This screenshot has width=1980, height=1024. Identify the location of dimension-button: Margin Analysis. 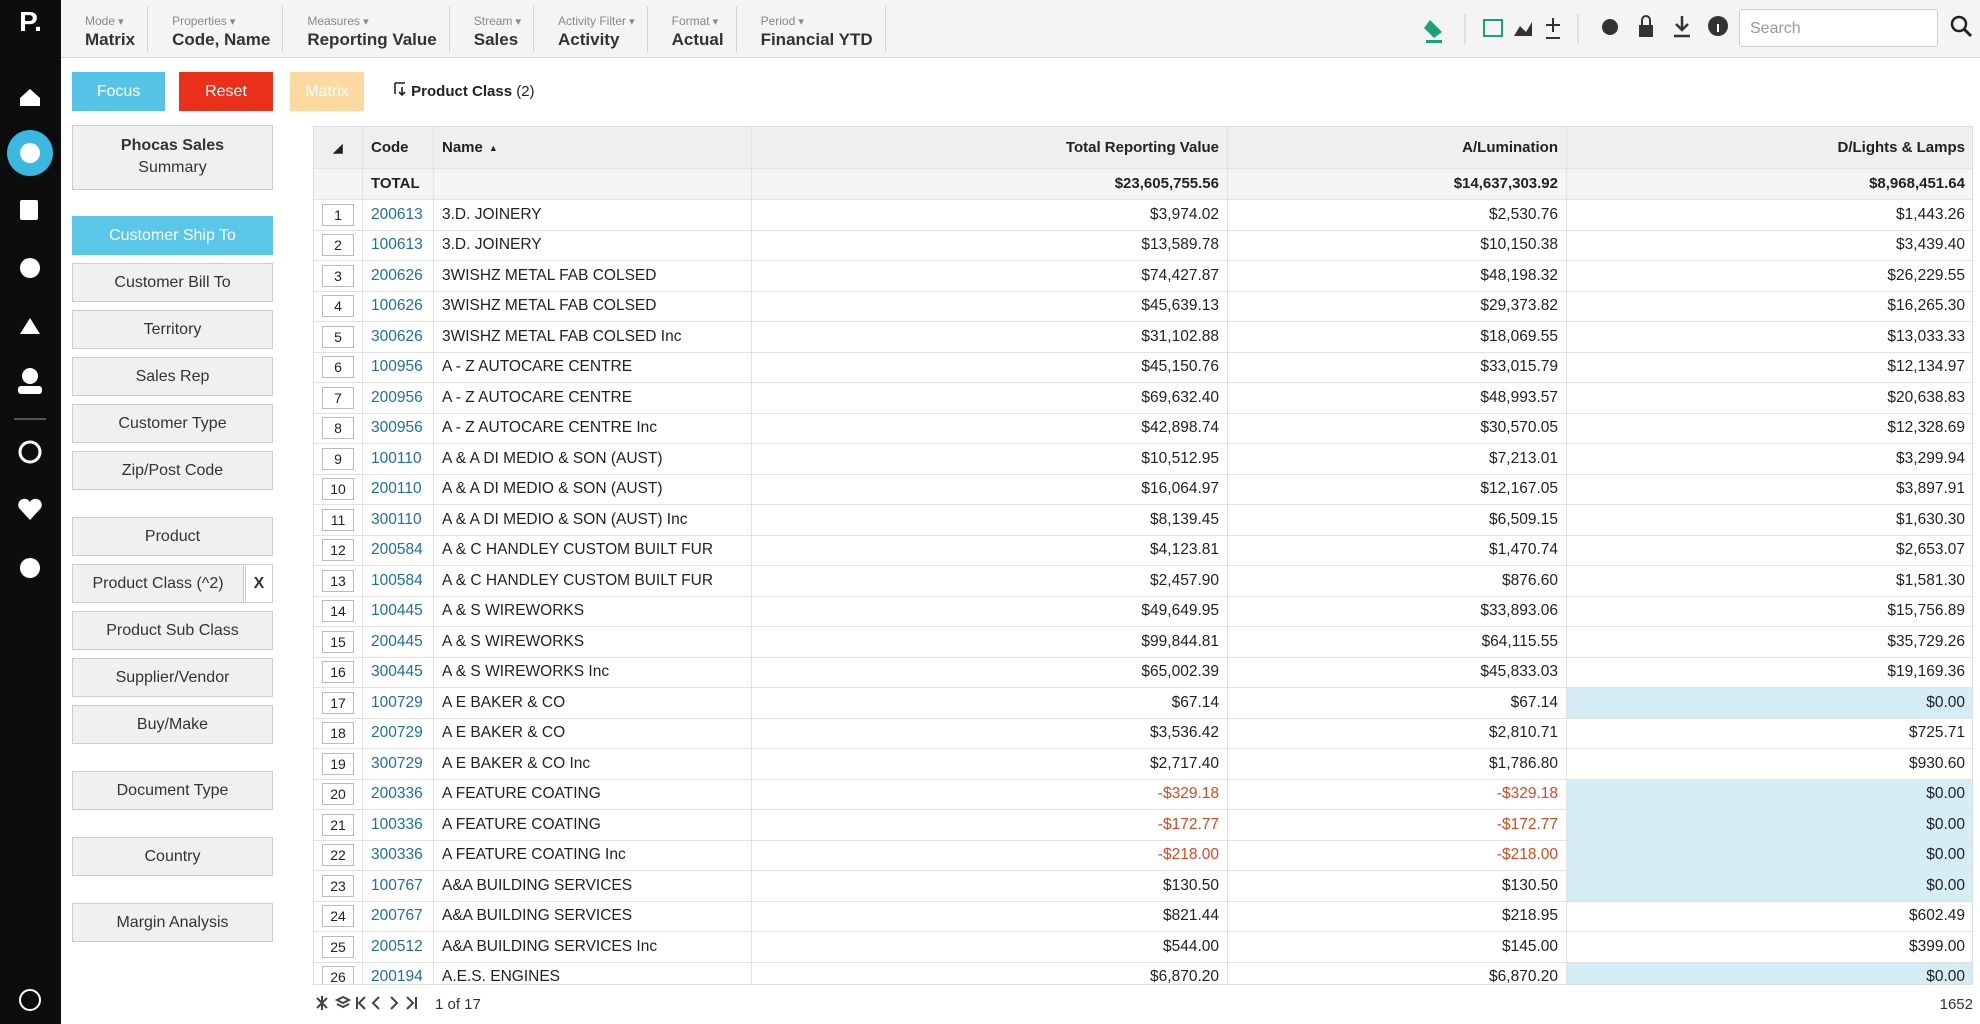
(172, 922).